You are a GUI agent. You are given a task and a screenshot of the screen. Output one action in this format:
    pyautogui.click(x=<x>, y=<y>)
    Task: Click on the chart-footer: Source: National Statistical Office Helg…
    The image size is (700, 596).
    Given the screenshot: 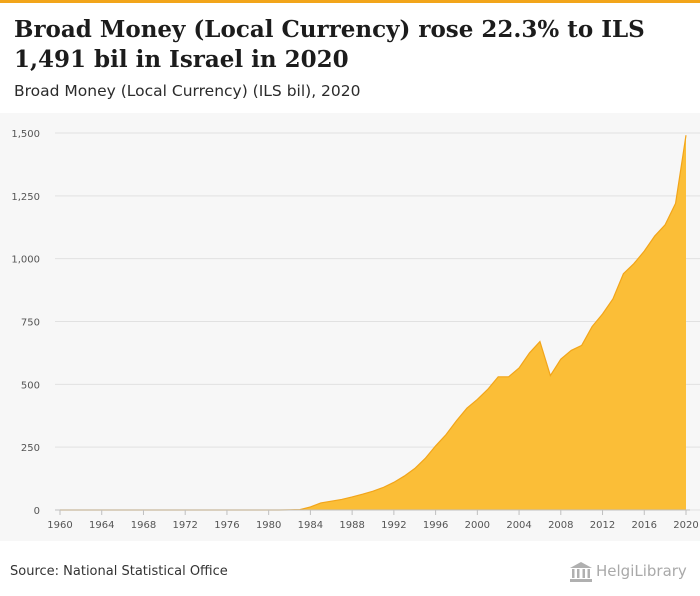 What is the action you would take?
    pyautogui.click(x=350, y=568)
    